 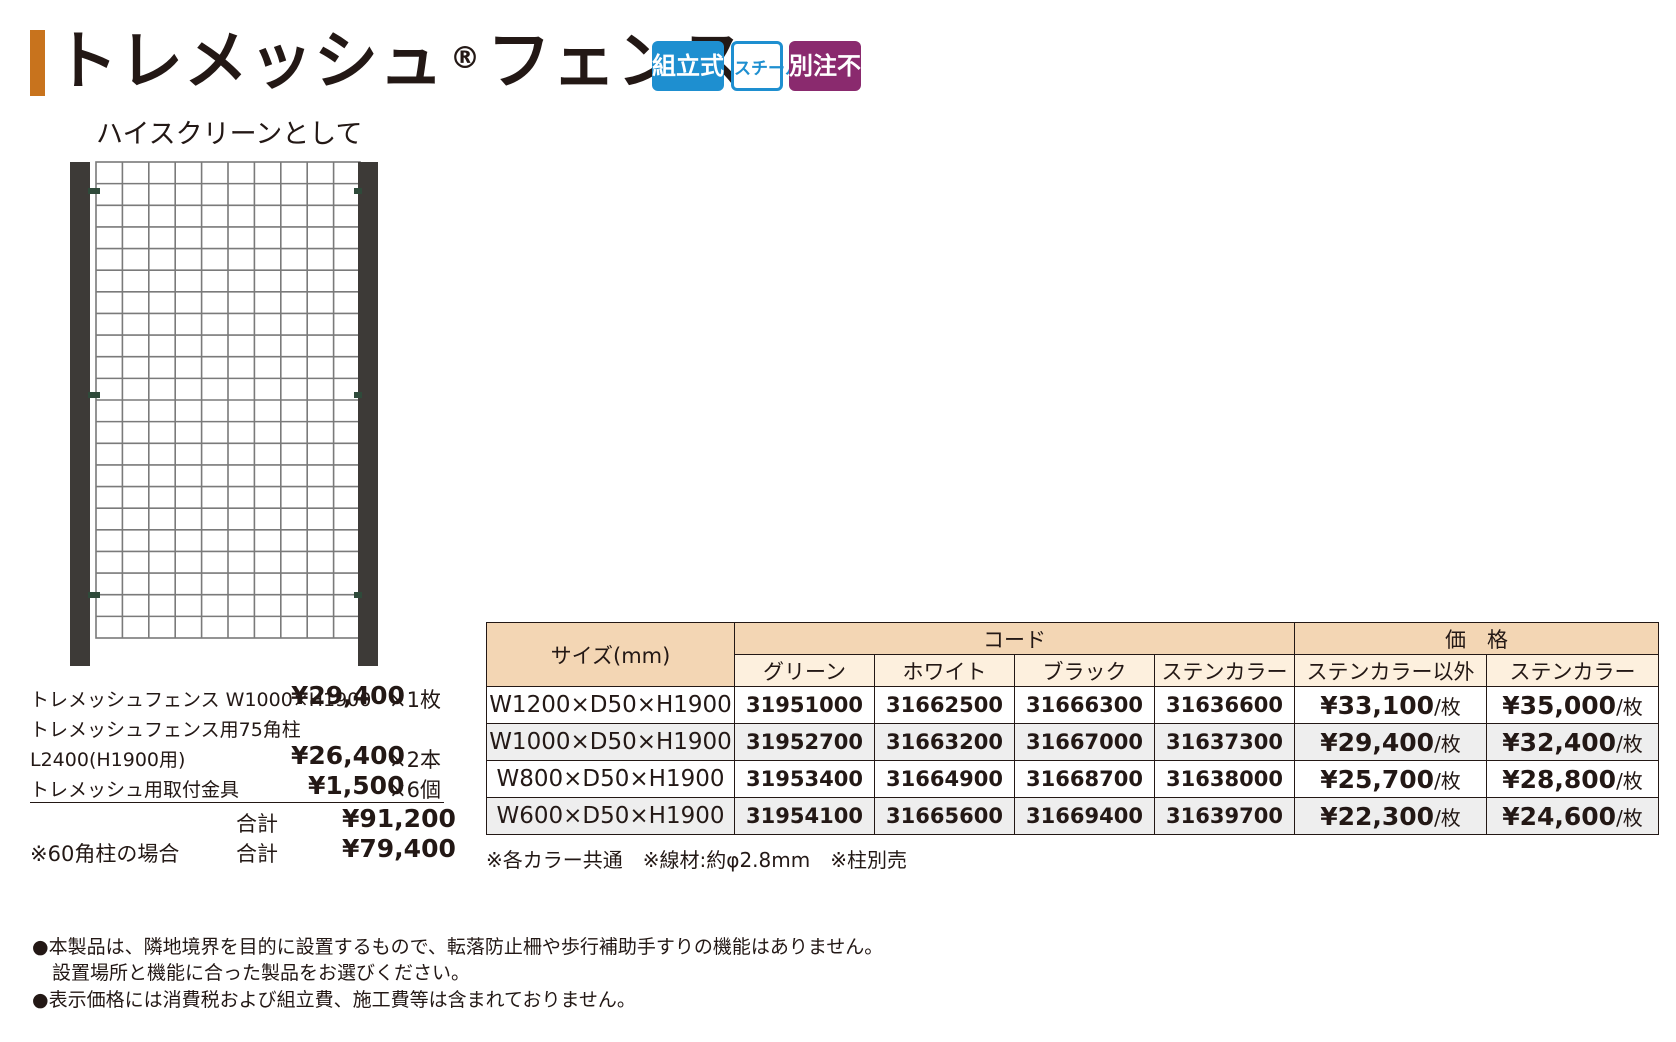 What do you see at coordinates (1224, 670) in the screenshot?
I see `col-stain: ステンカラー` at bounding box center [1224, 670].